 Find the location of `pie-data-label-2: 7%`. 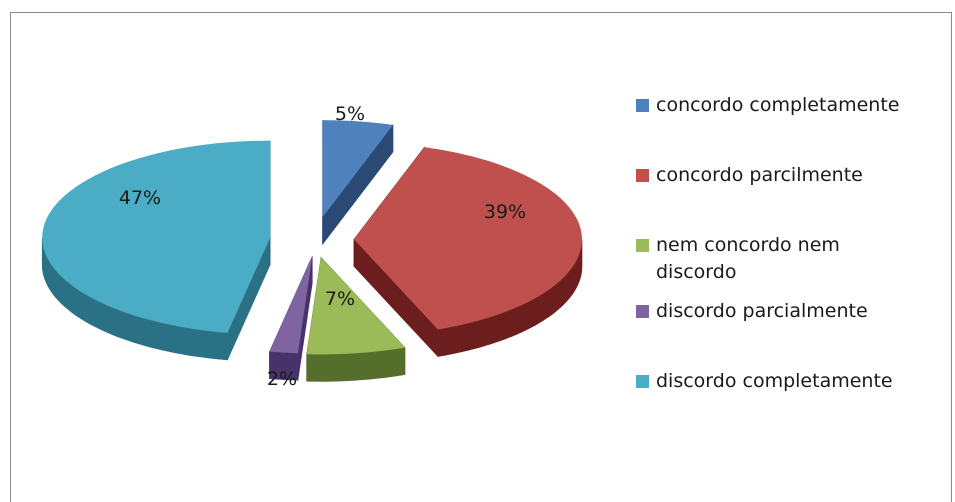

pie-data-label-2: 7% is located at coordinates (340, 299).